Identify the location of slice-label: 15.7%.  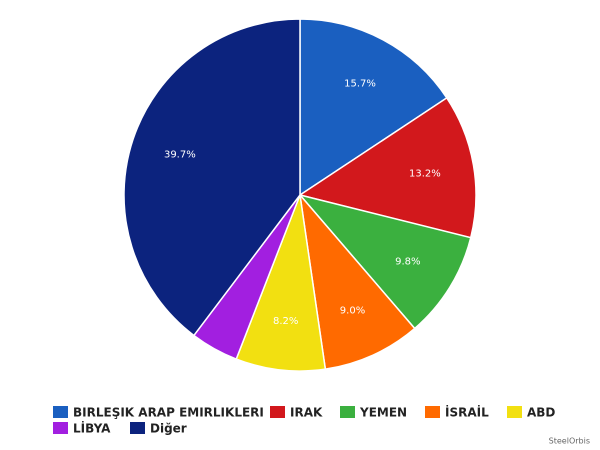
(360, 83).